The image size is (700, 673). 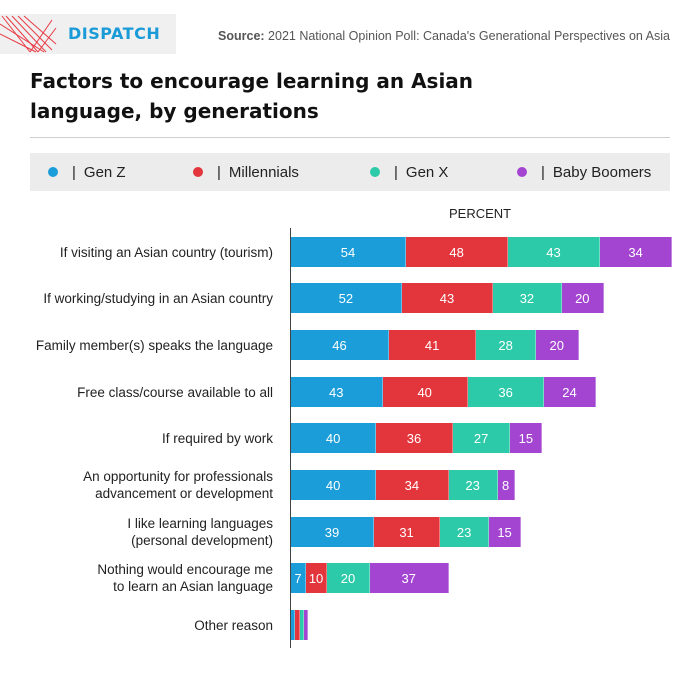 I want to click on bar-segment-gen-z, so click(x=293, y=625).